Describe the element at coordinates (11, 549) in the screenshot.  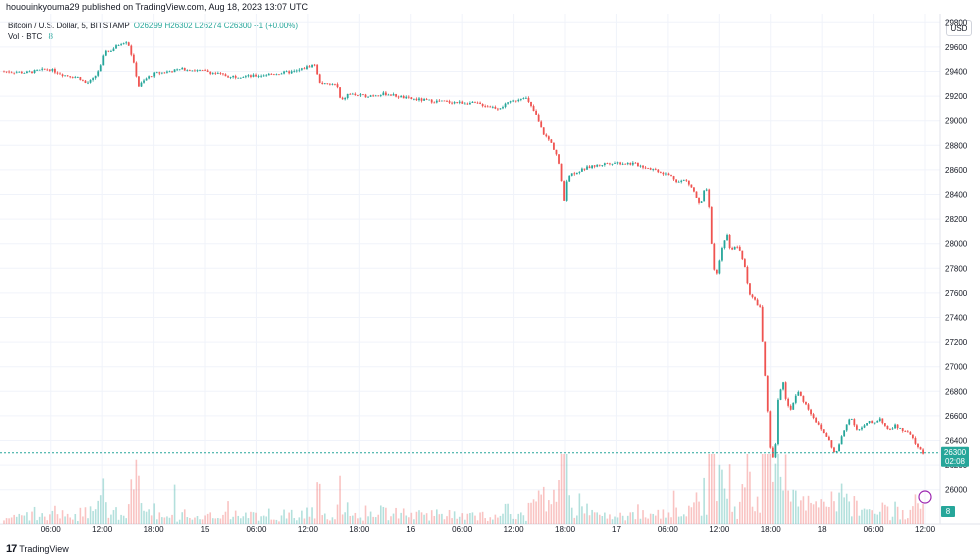
I see `tradingview-logo-icon: 17` at that location.